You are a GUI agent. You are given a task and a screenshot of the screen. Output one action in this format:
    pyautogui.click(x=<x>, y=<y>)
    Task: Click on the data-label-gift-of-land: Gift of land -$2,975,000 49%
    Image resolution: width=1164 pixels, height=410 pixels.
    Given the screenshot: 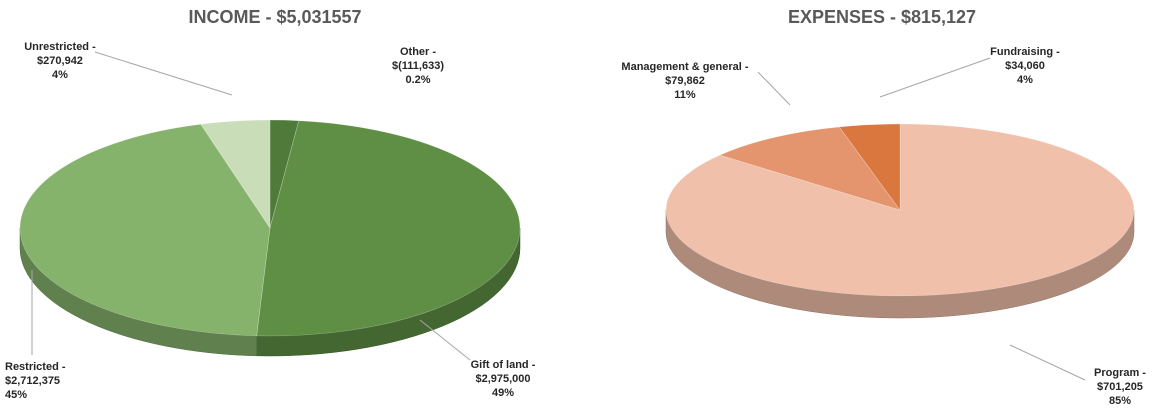 What is the action you would take?
    pyautogui.click(x=503, y=379)
    